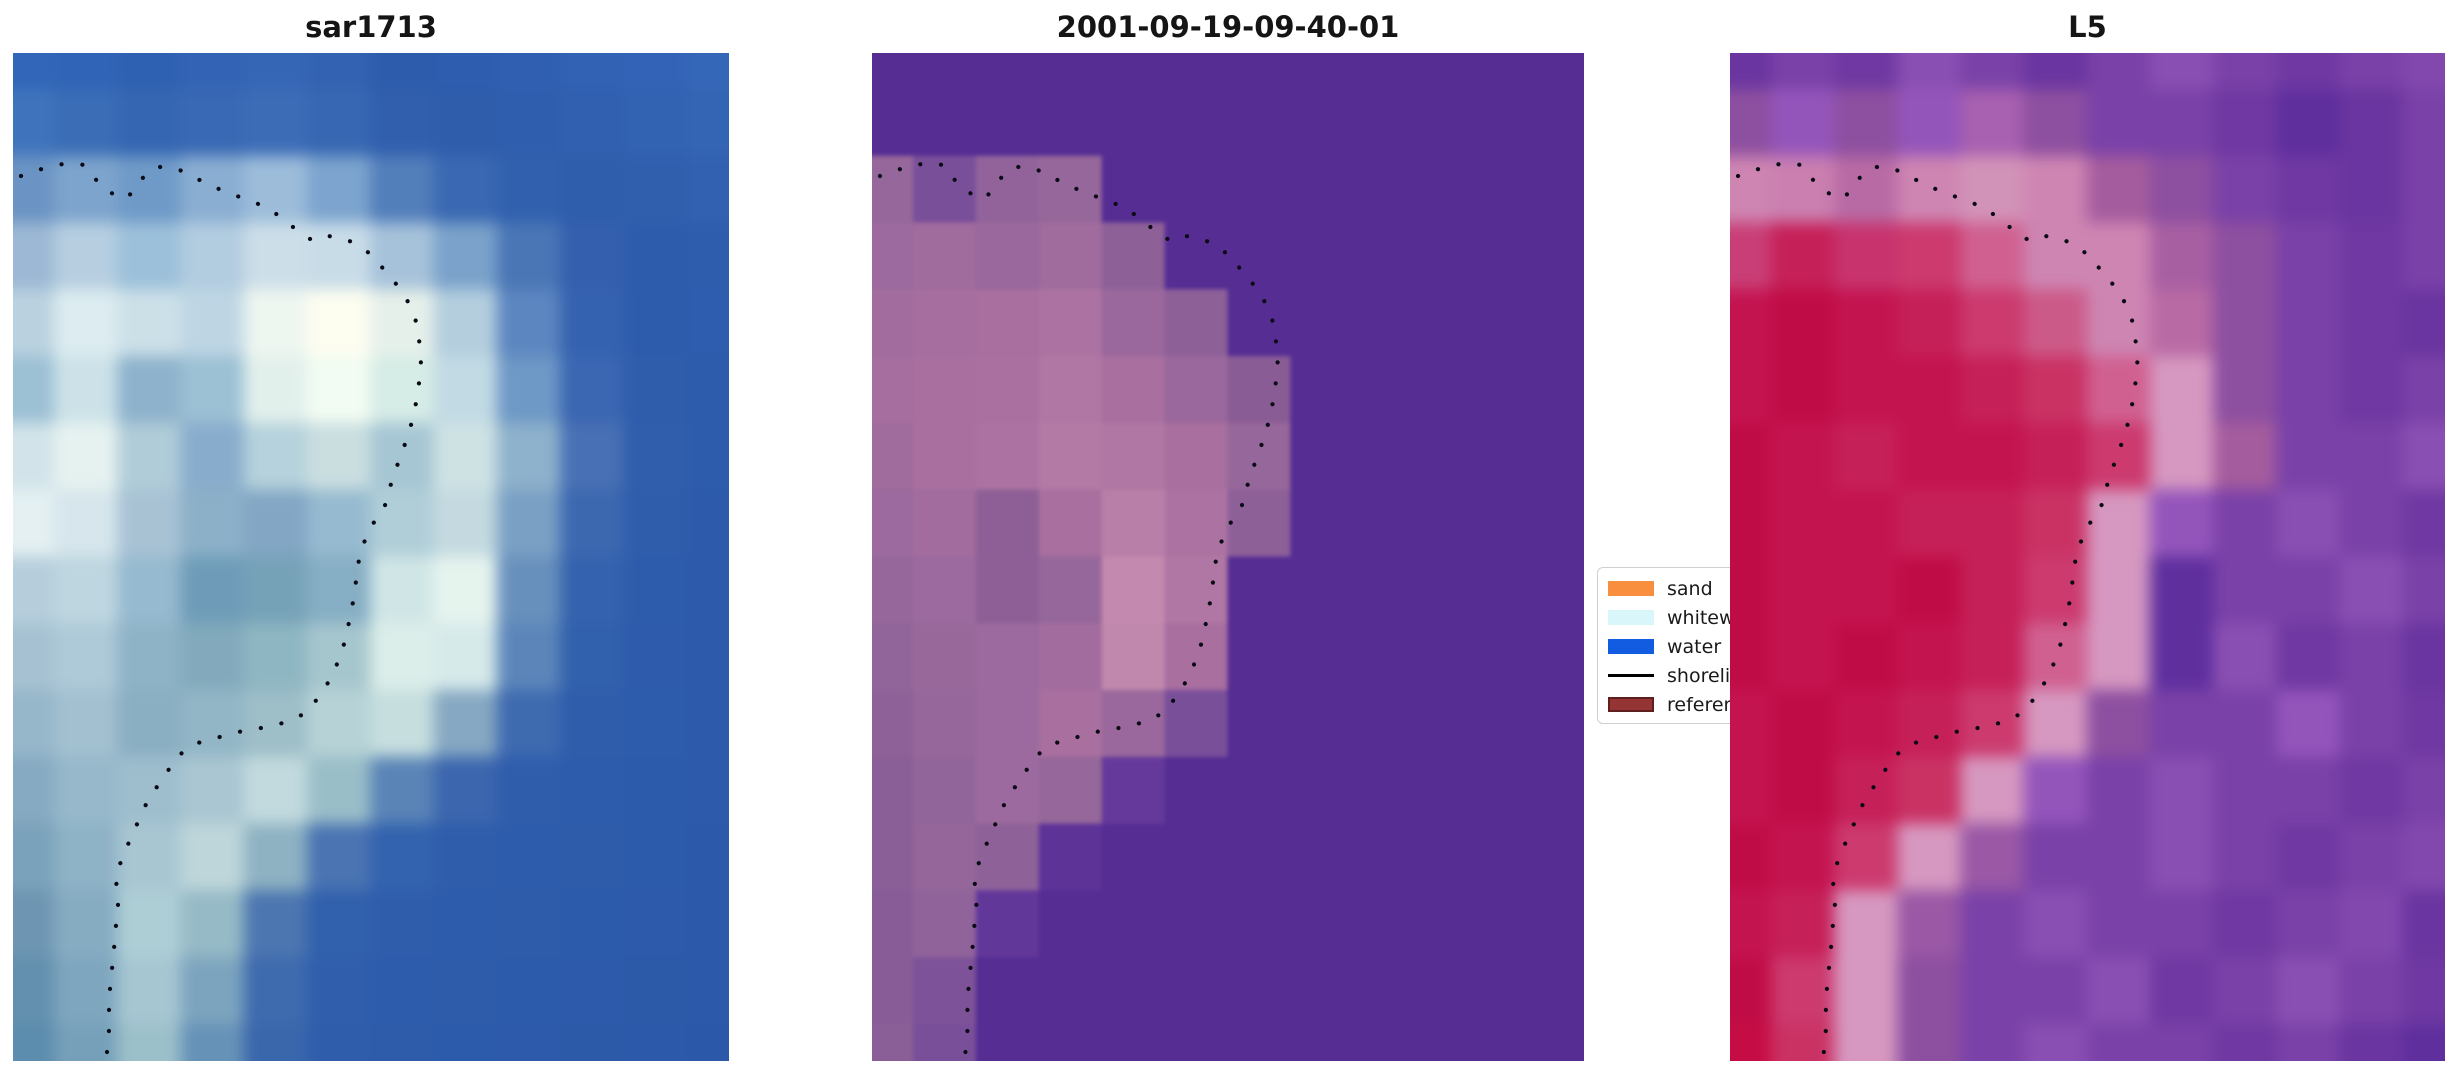 This screenshot has width=2460, height=1077. Describe the element at coordinates (1228, 27) in the screenshot. I see `panel-title-date: 2001-09-19-09-40-01` at that location.